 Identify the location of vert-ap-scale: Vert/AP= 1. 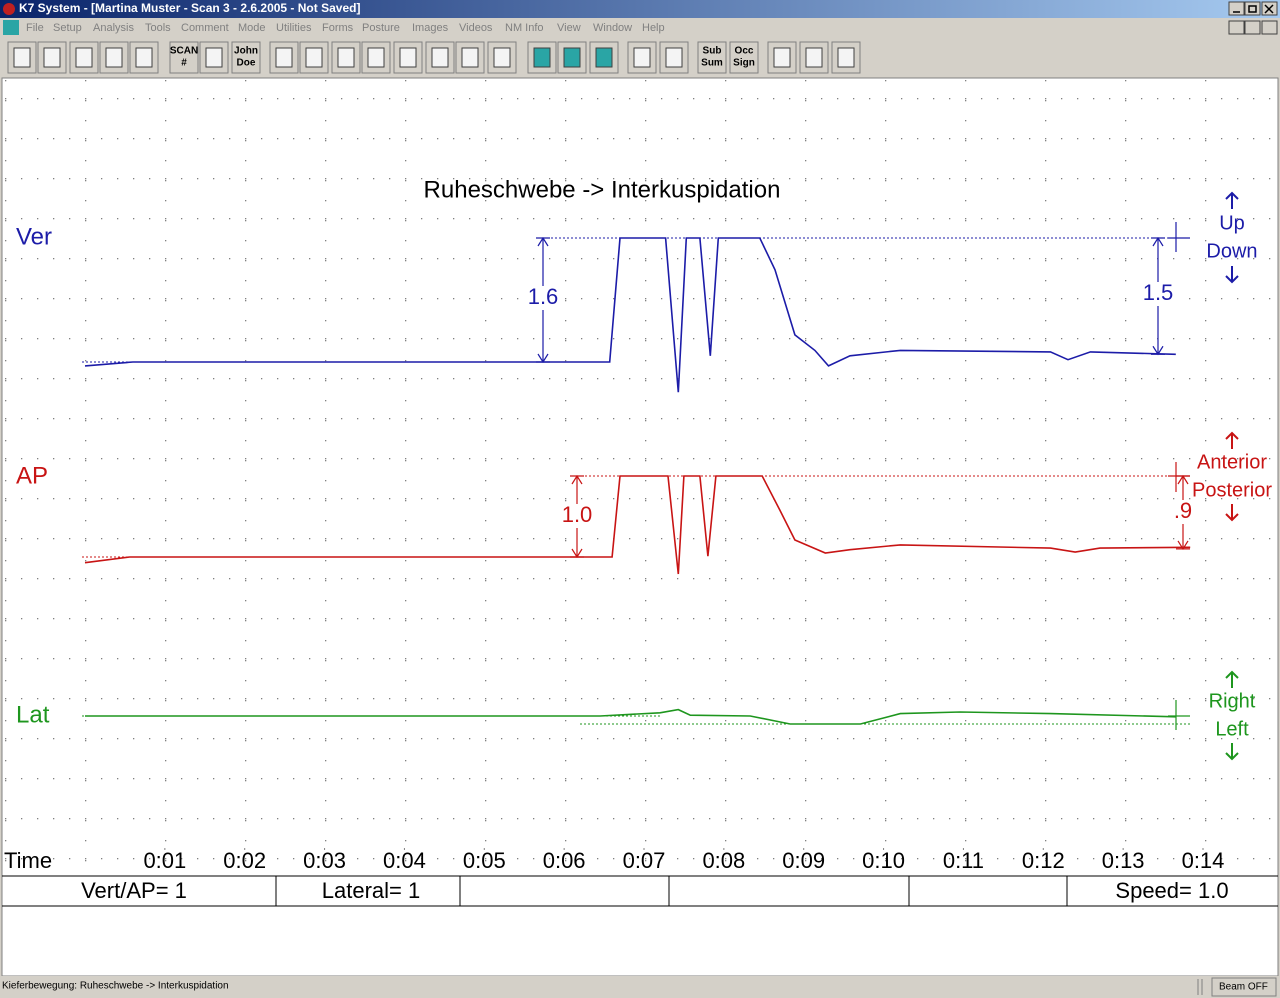
(134, 890).